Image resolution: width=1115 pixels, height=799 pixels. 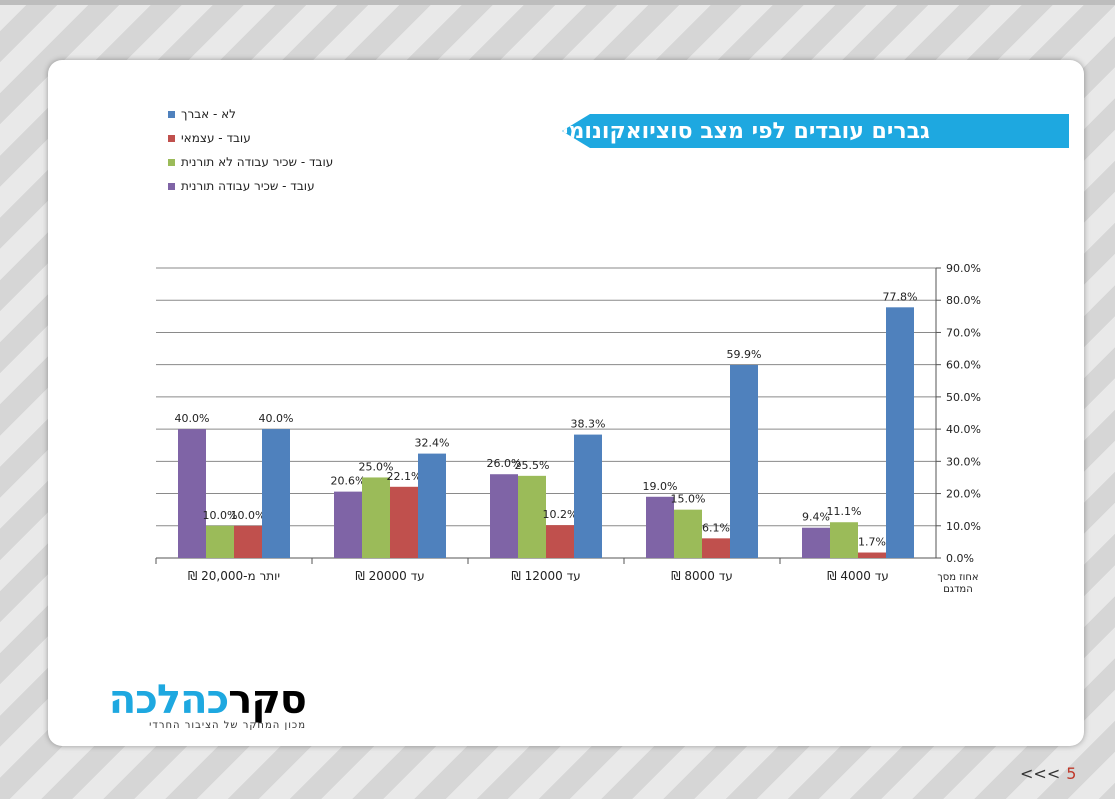 What do you see at coordinates (432, 443) in the screenshot?
I see `data-label: 32.4%` at bounding box center [432, 443].